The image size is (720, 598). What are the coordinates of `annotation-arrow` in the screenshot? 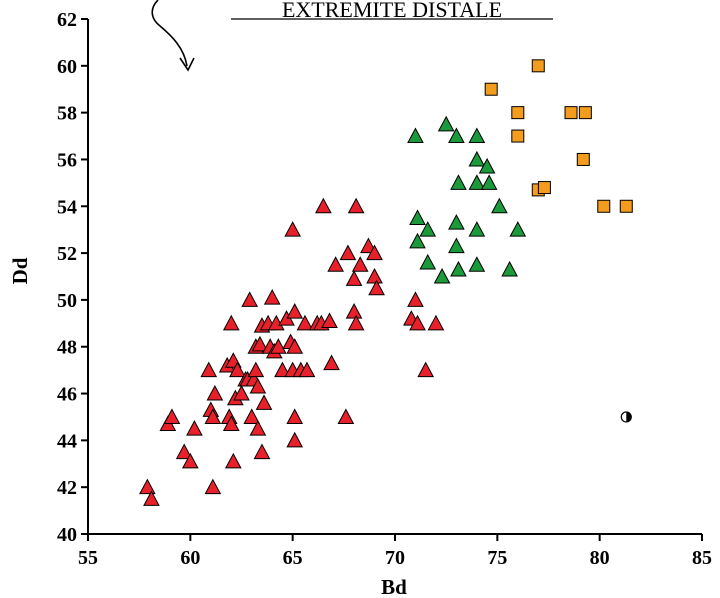 It's located at (173, 36).